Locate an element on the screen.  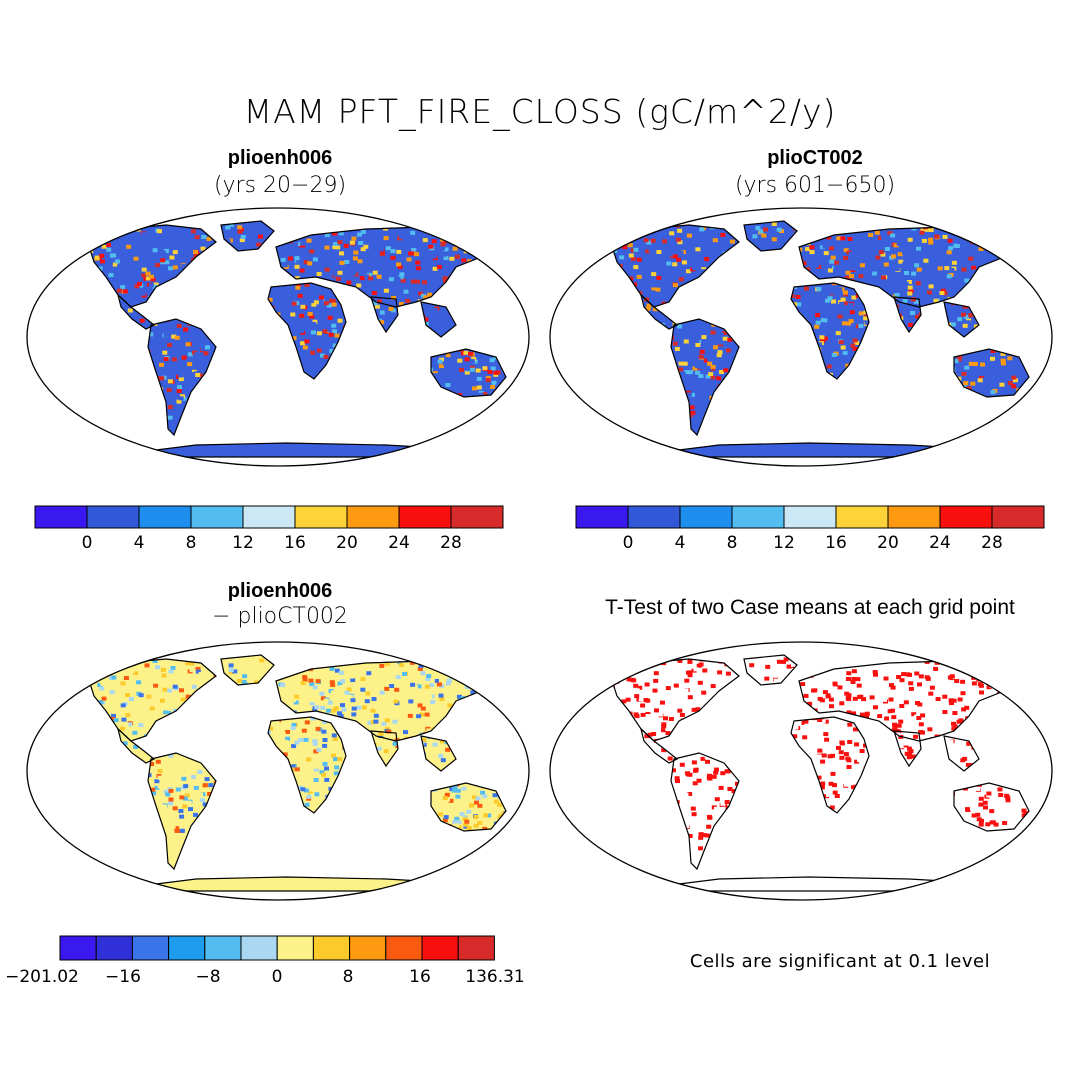
colorbar-tick-label: −16 is located at coordinates (123, 977).